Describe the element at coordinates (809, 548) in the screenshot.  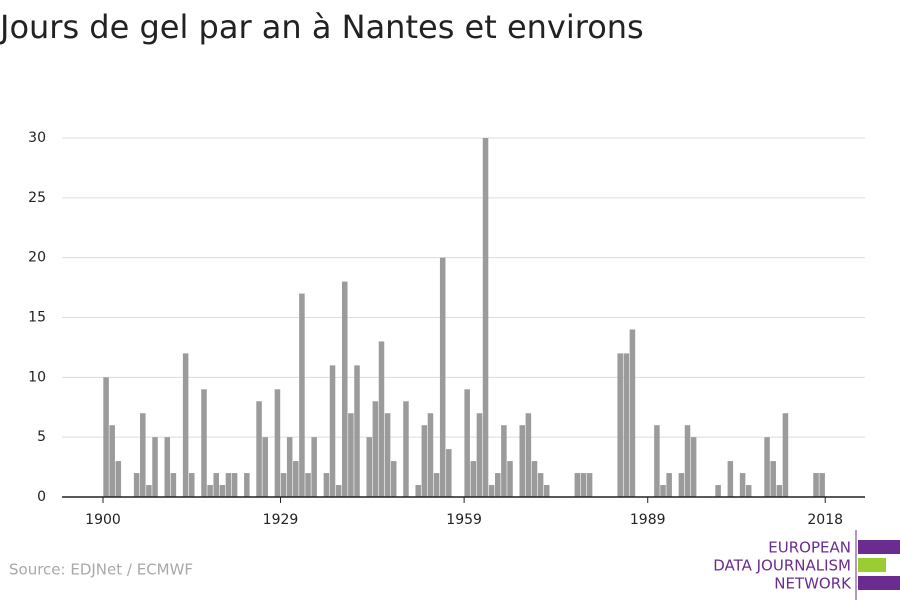
I see `logo-text: EUROPEAN` at that location.